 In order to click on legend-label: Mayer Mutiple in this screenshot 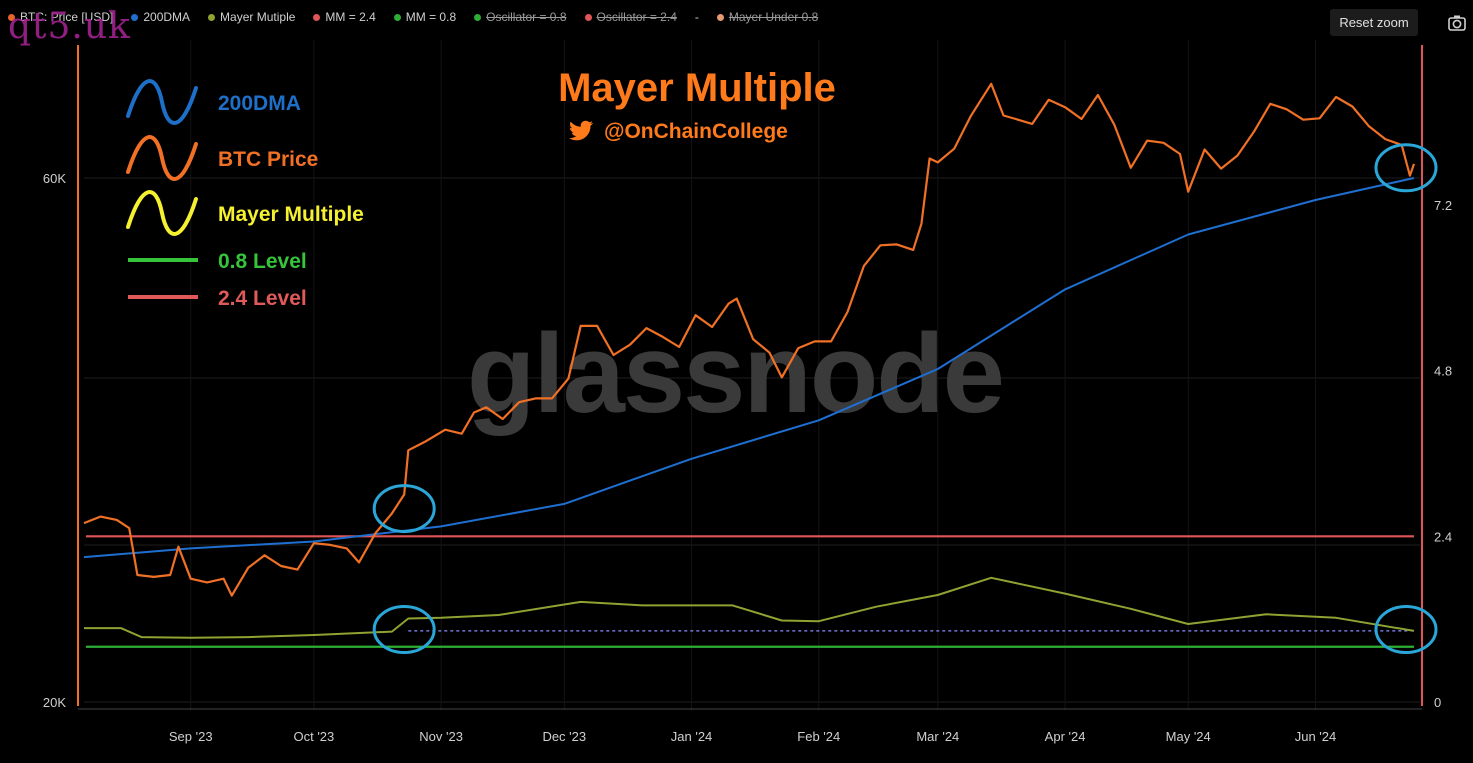, I will do `click(258, 17)`.